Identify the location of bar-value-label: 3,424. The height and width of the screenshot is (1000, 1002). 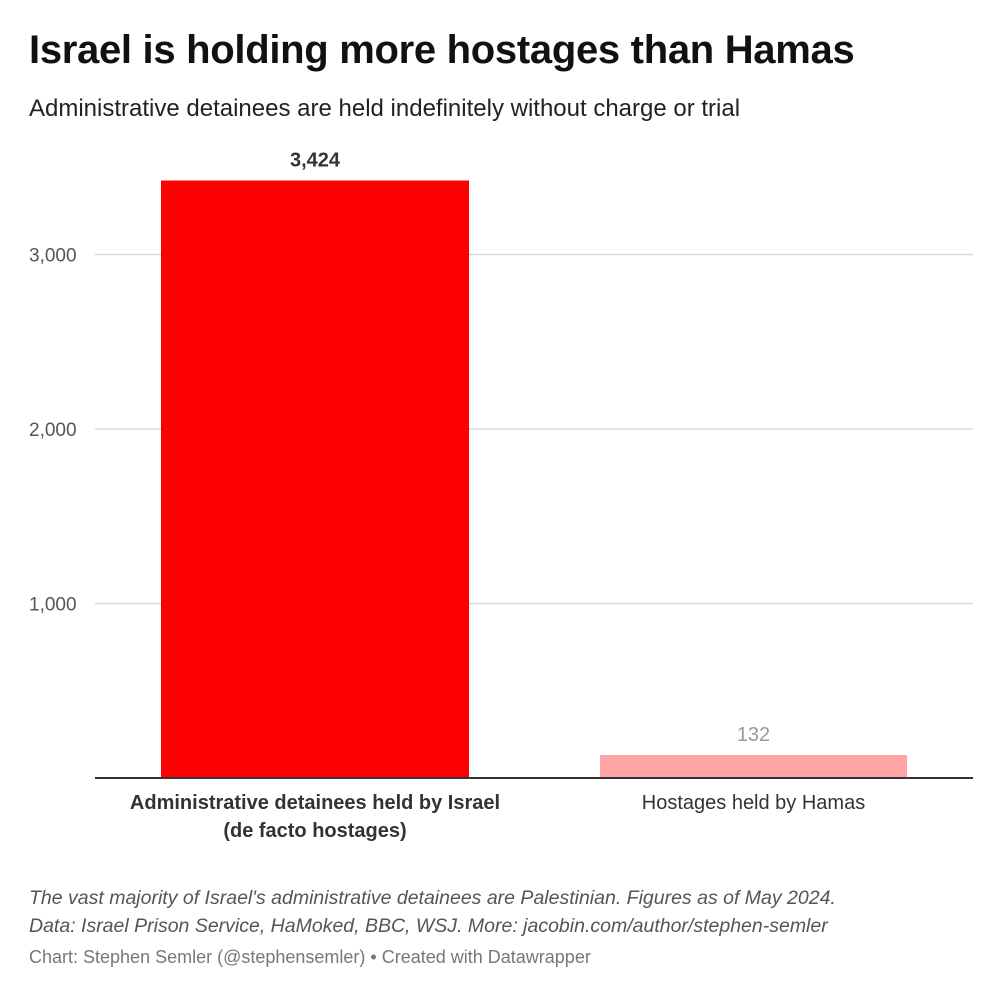
(315, 161).